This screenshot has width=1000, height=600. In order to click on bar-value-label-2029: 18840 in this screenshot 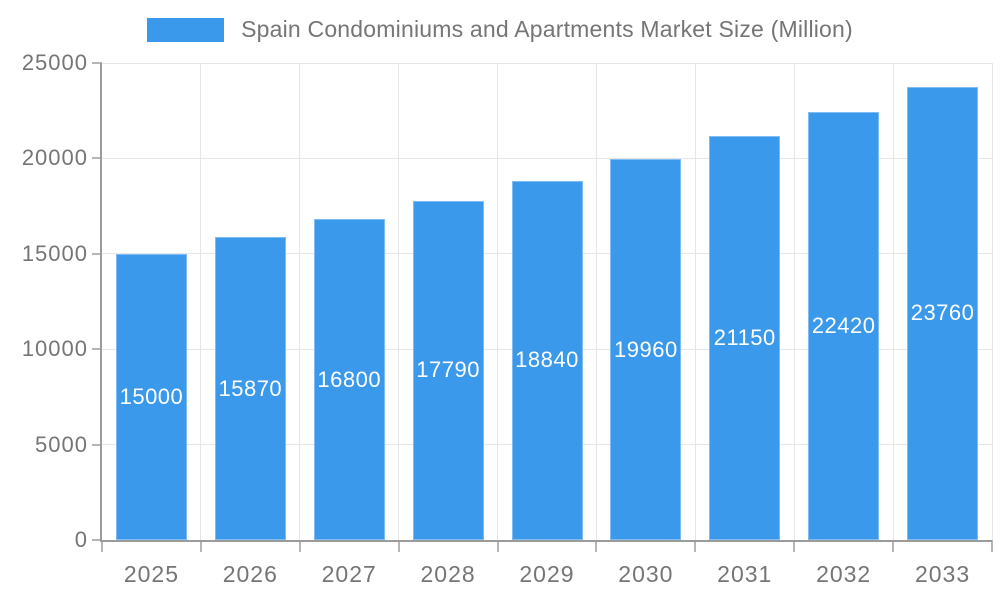, I will do `click(547, 360)`.